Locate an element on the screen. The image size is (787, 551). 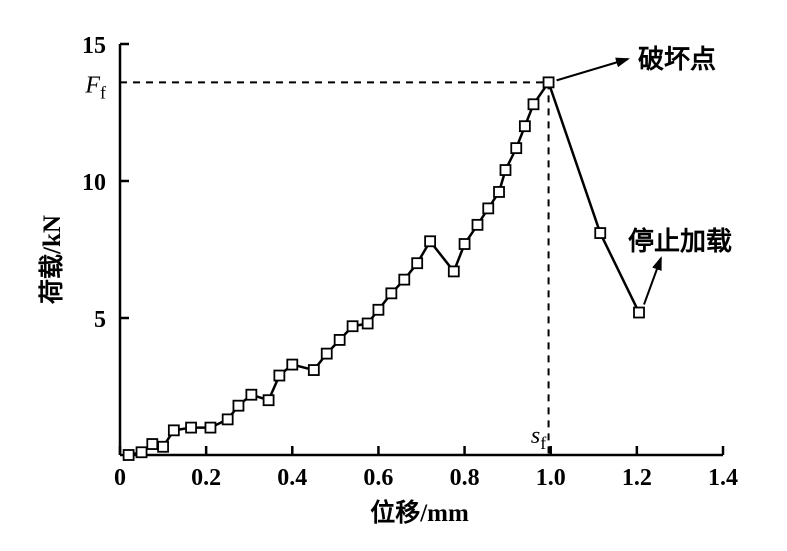
failure-point-annotation: 破坏点 is located at coordinates (677, 59).